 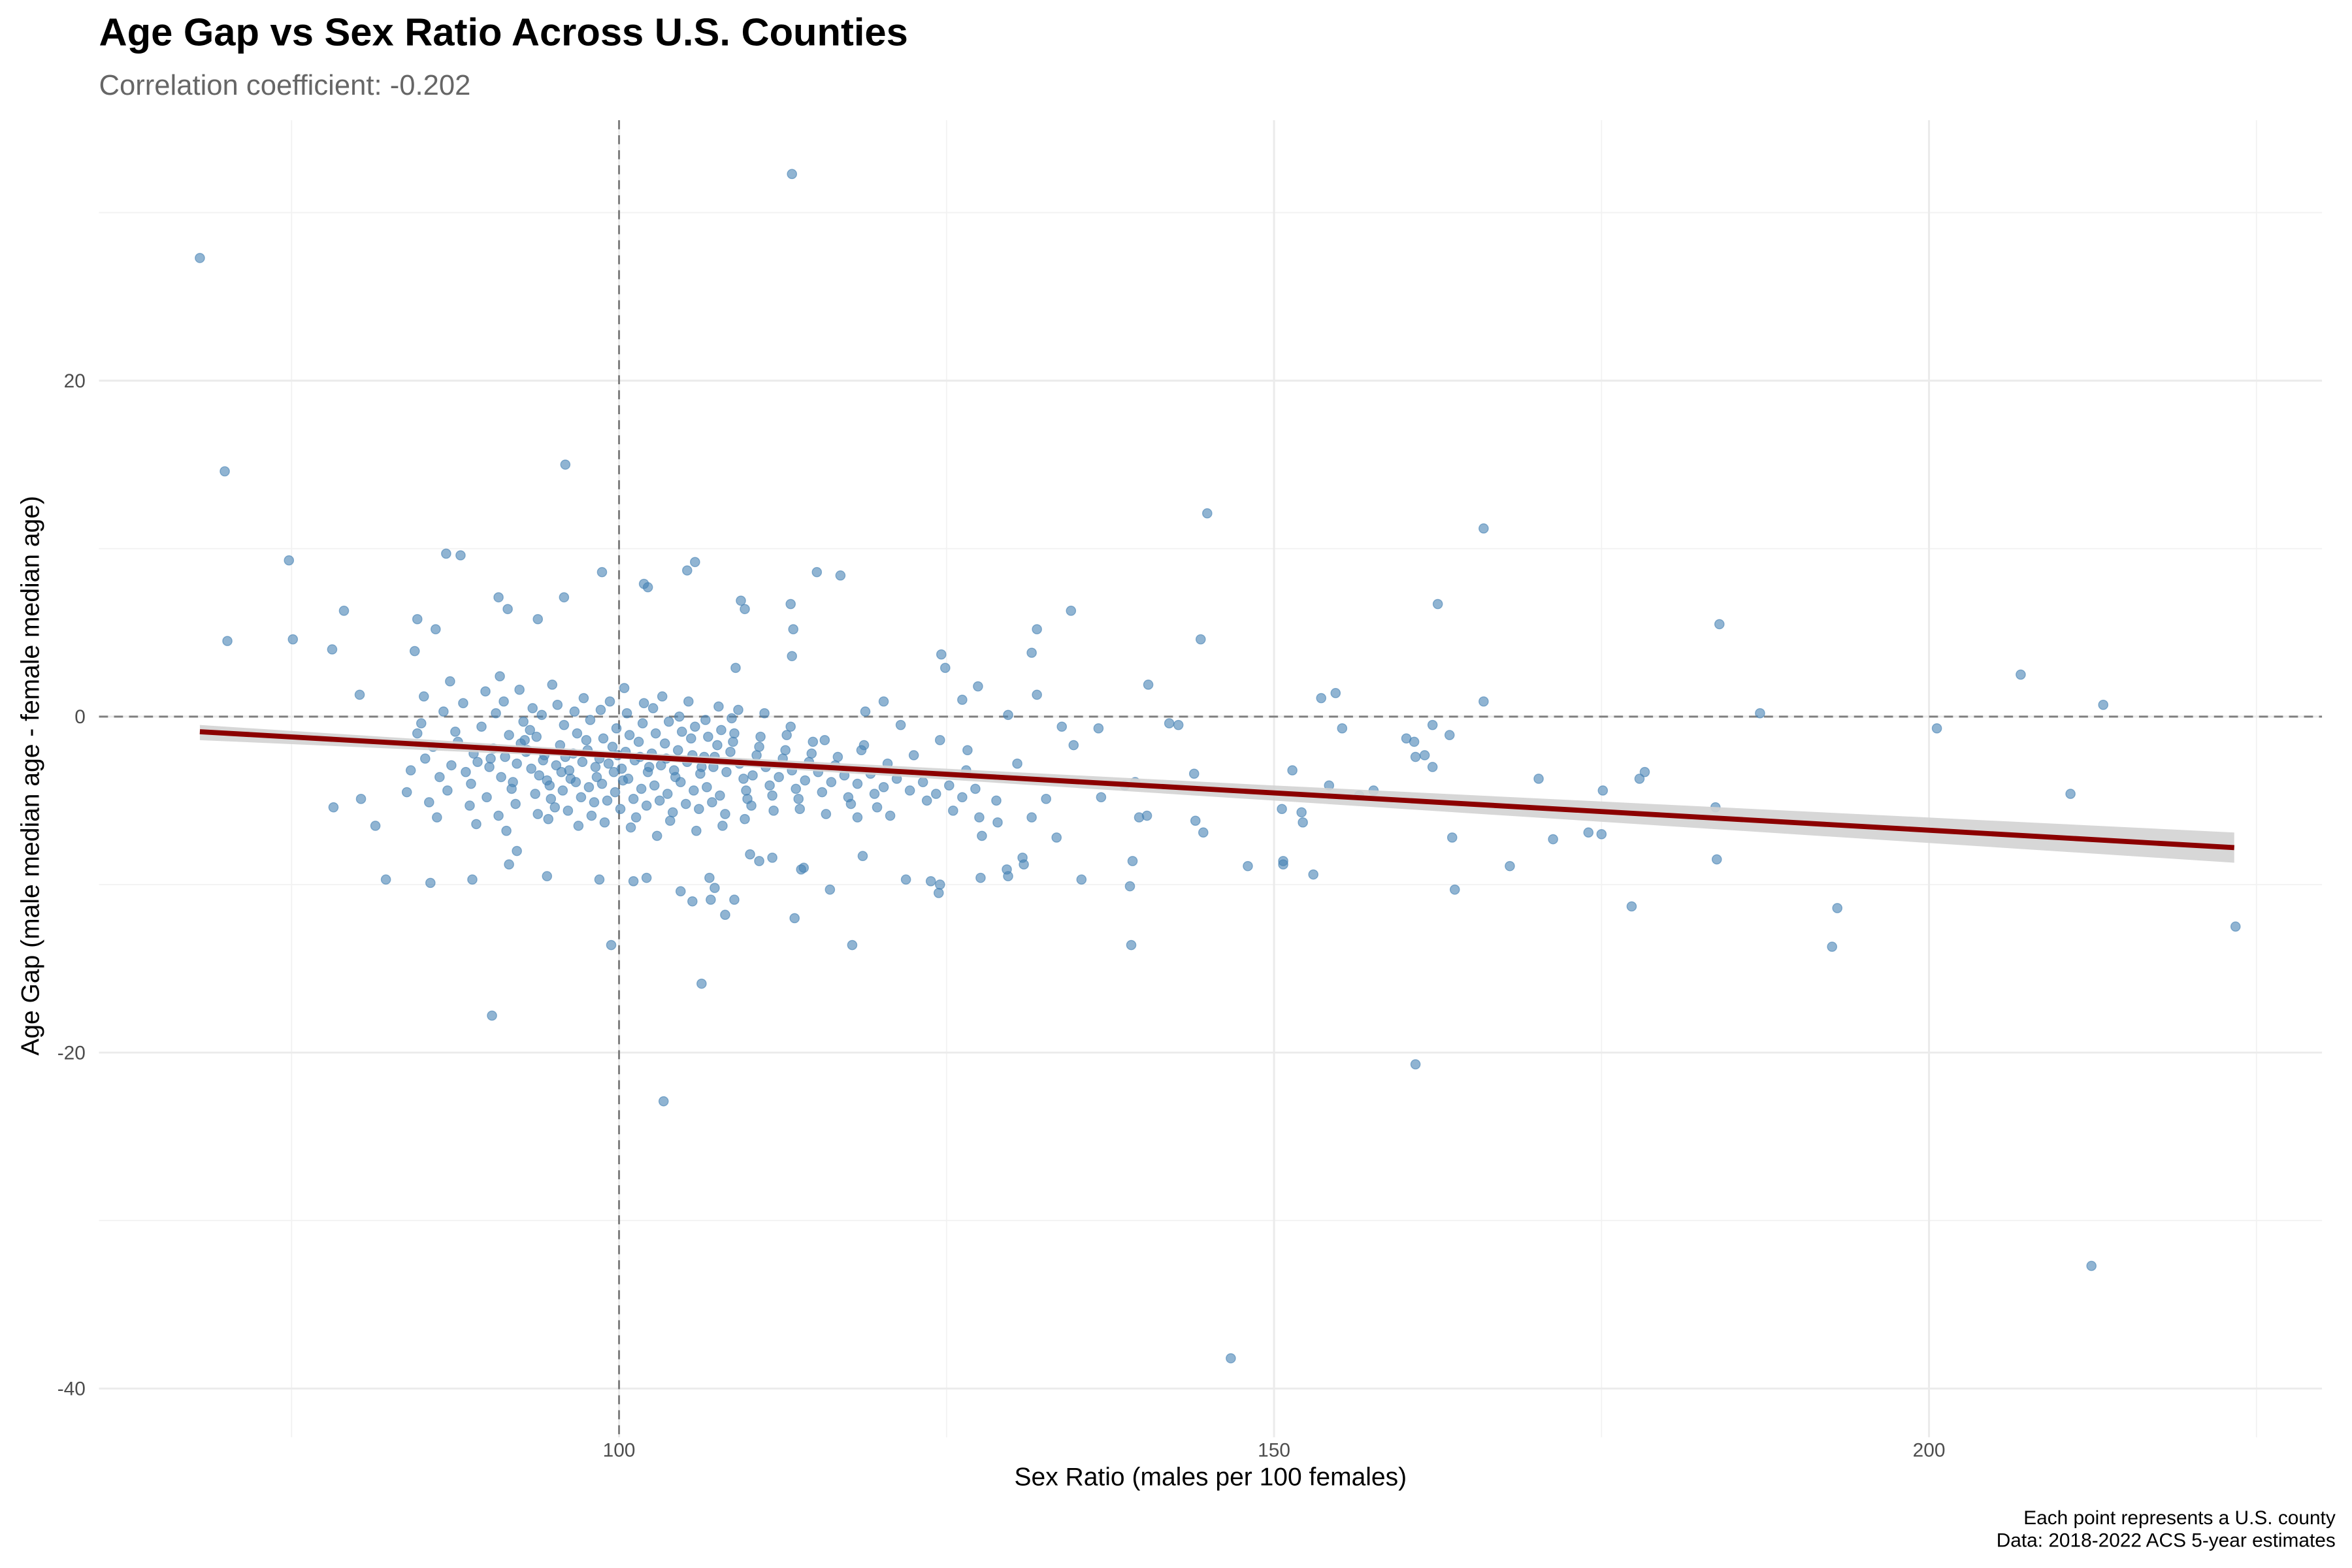 I want to click on y-tick-label: -40, so click(x=71, y=1389).